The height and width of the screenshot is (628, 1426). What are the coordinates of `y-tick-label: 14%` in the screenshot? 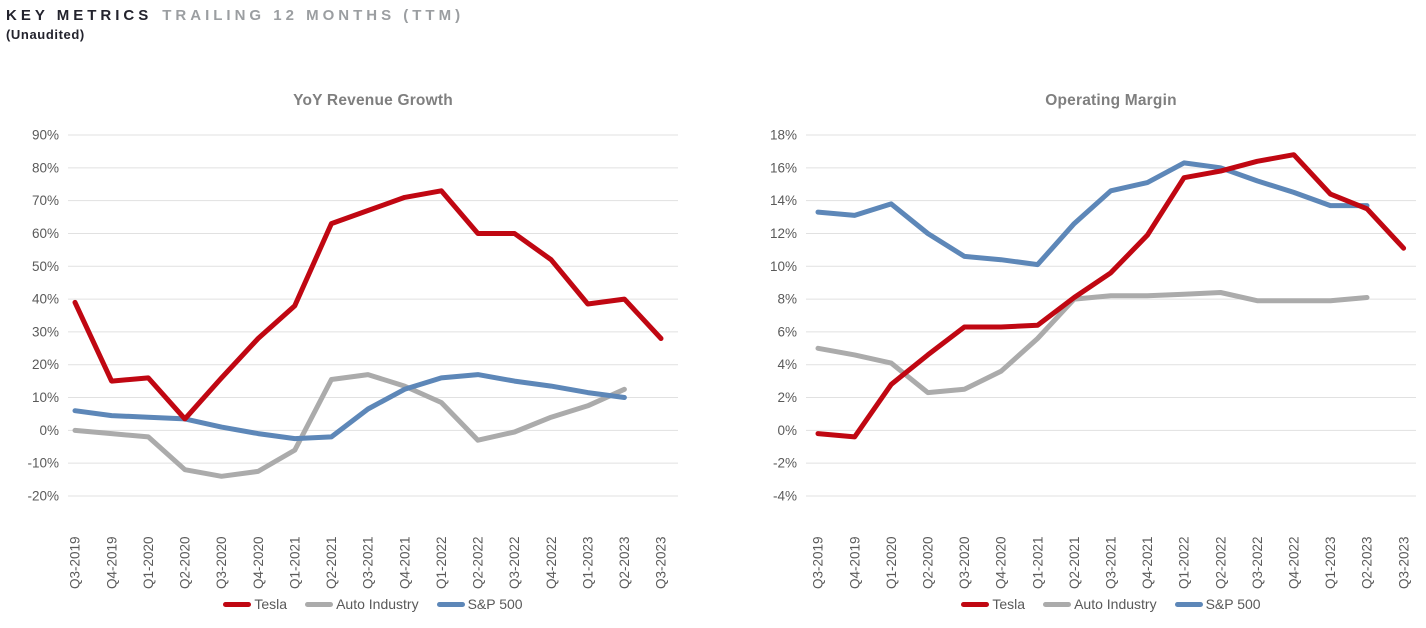 It's located at (783, 200).